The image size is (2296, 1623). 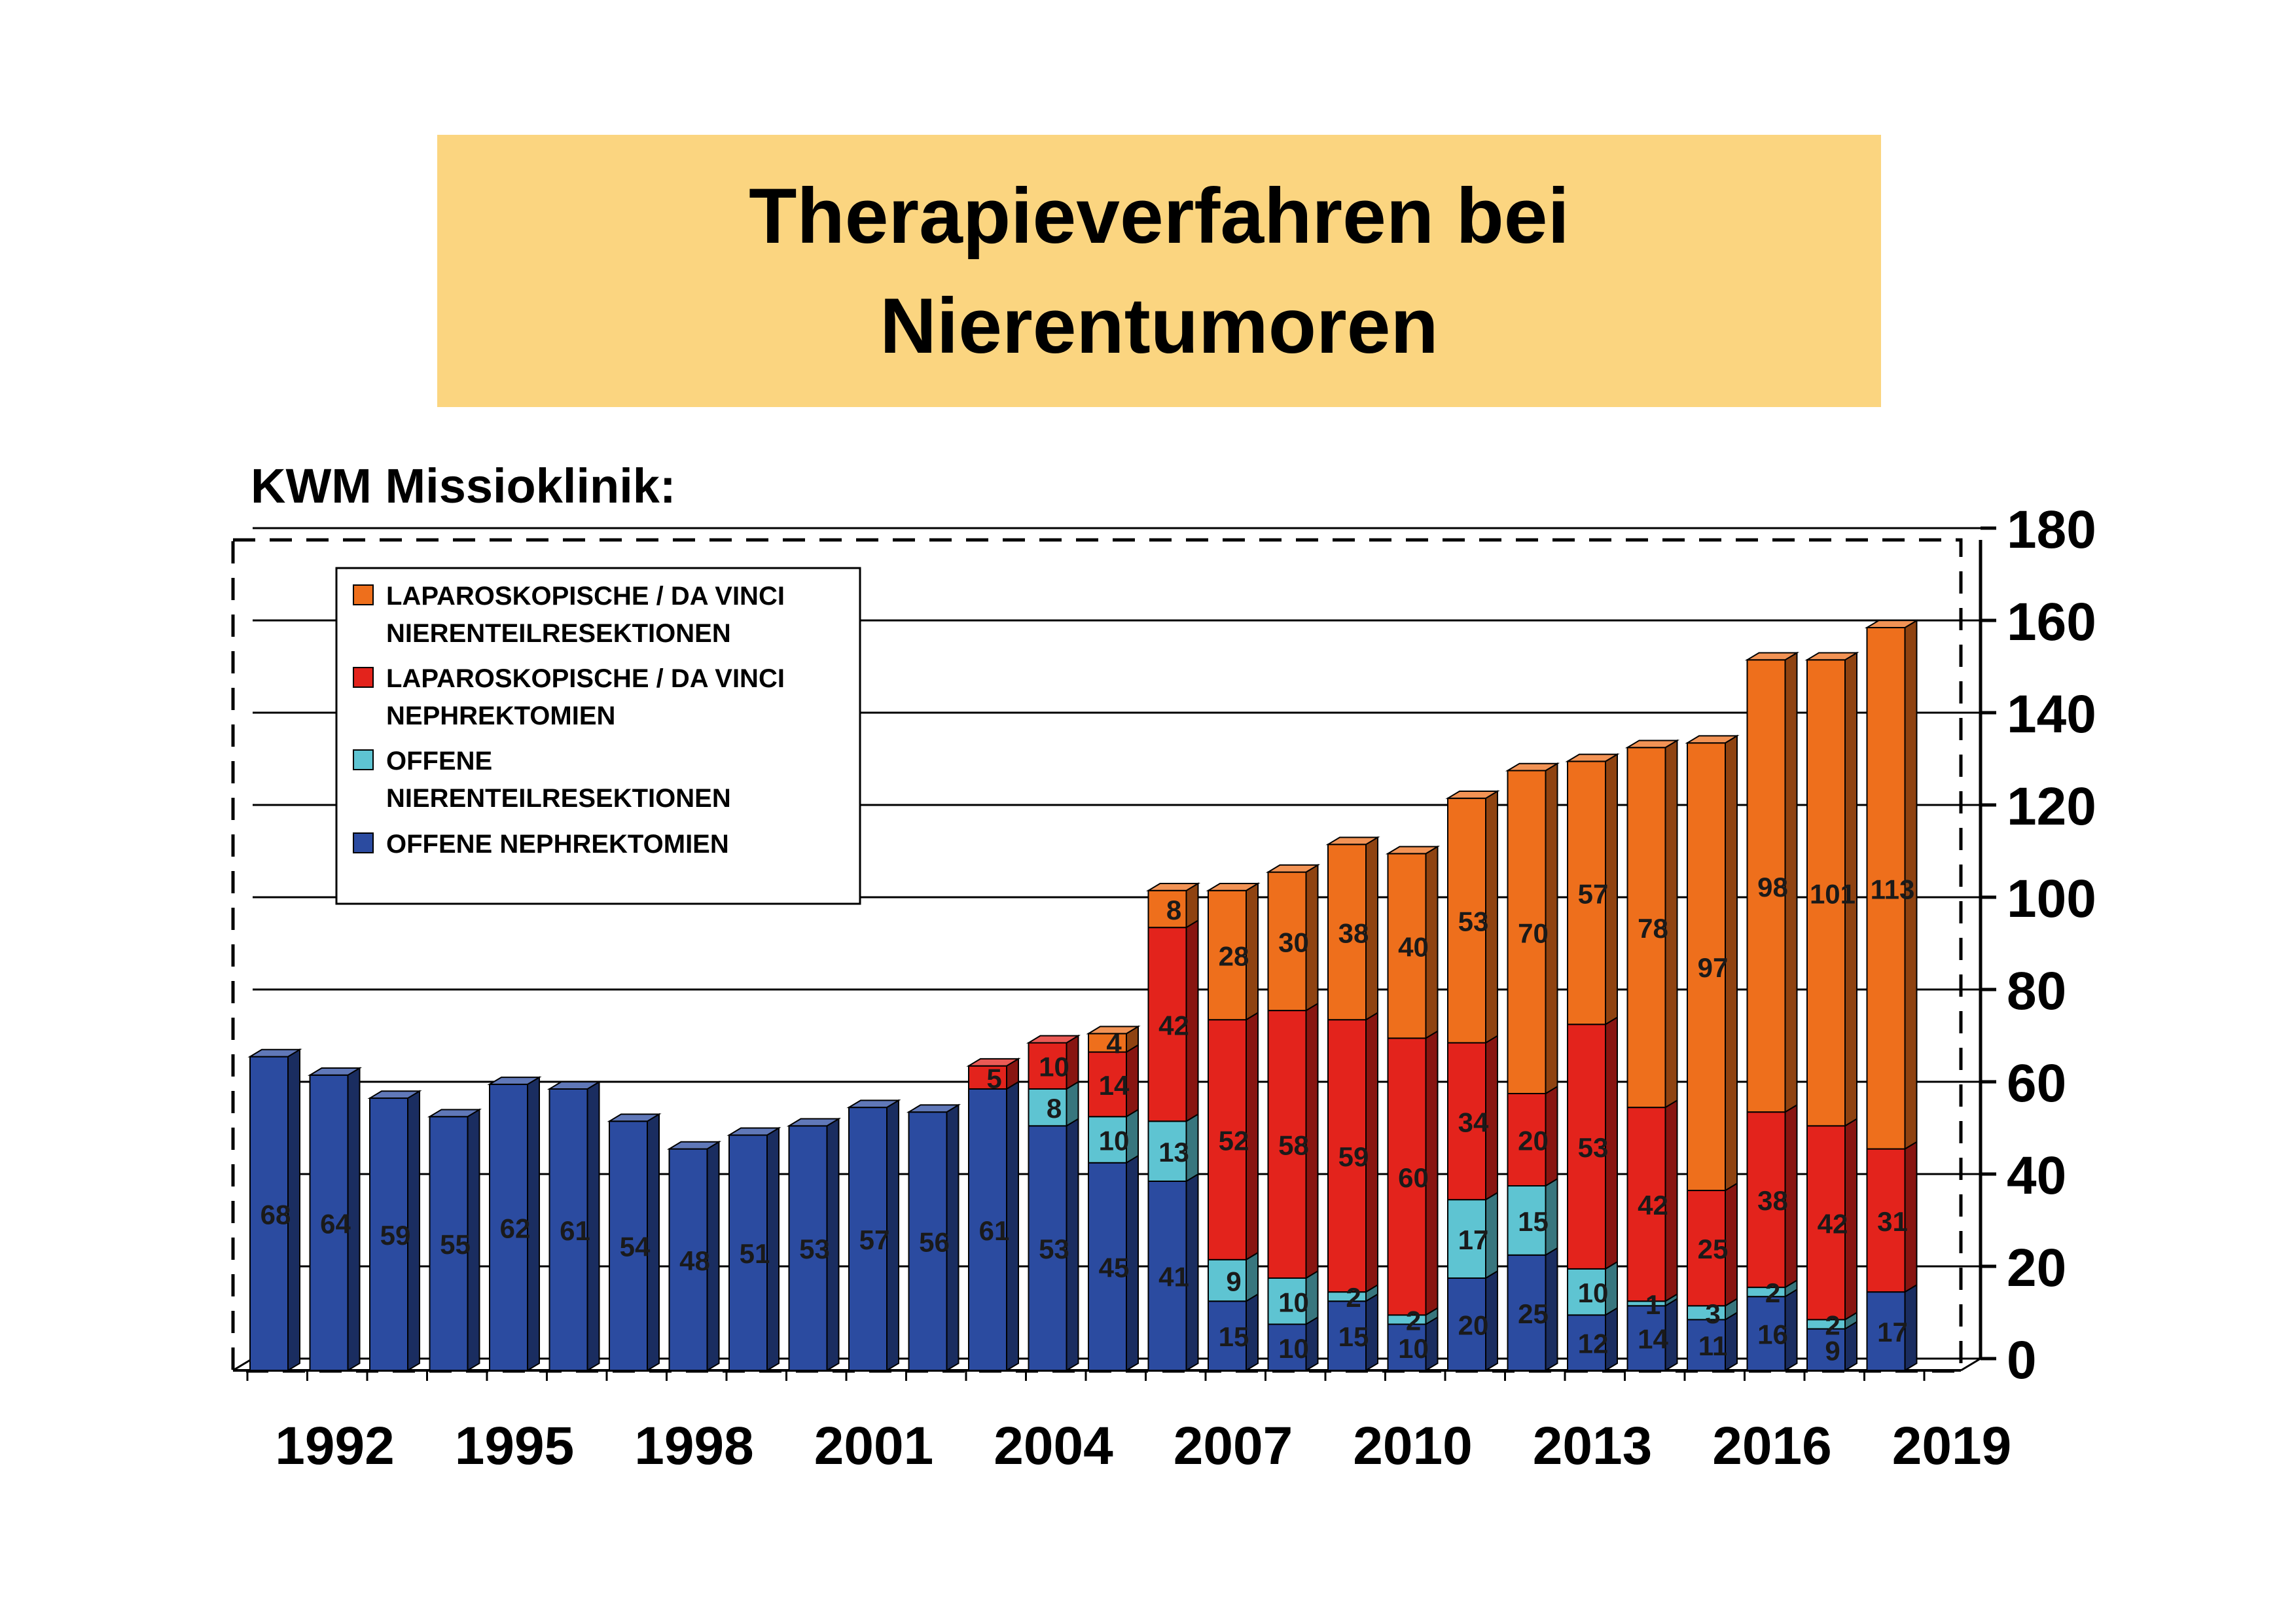 I want to click on x-tick-label: 1992, so click(x=334, y=1446).